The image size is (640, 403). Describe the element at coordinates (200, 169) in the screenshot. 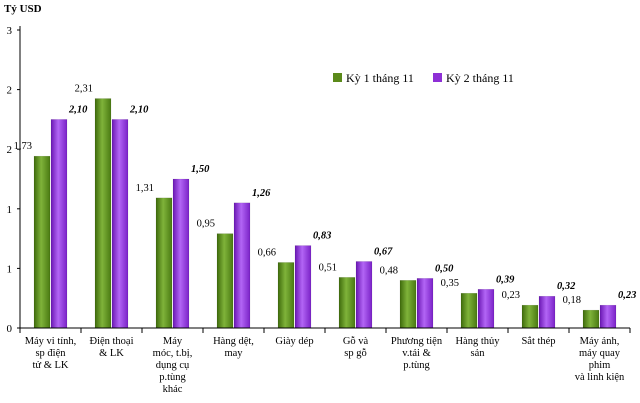

I see `value-label-ky2-2: 1,50` at that location.